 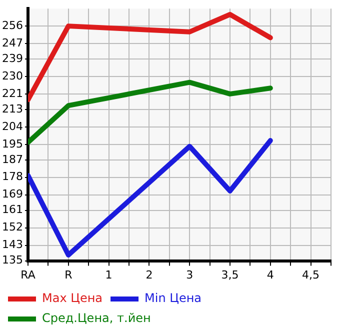 What do you see at coordinates (311, 275) in the screenshot?
I see `x-tick-label: 4,5` at bounding box center [311, 275].